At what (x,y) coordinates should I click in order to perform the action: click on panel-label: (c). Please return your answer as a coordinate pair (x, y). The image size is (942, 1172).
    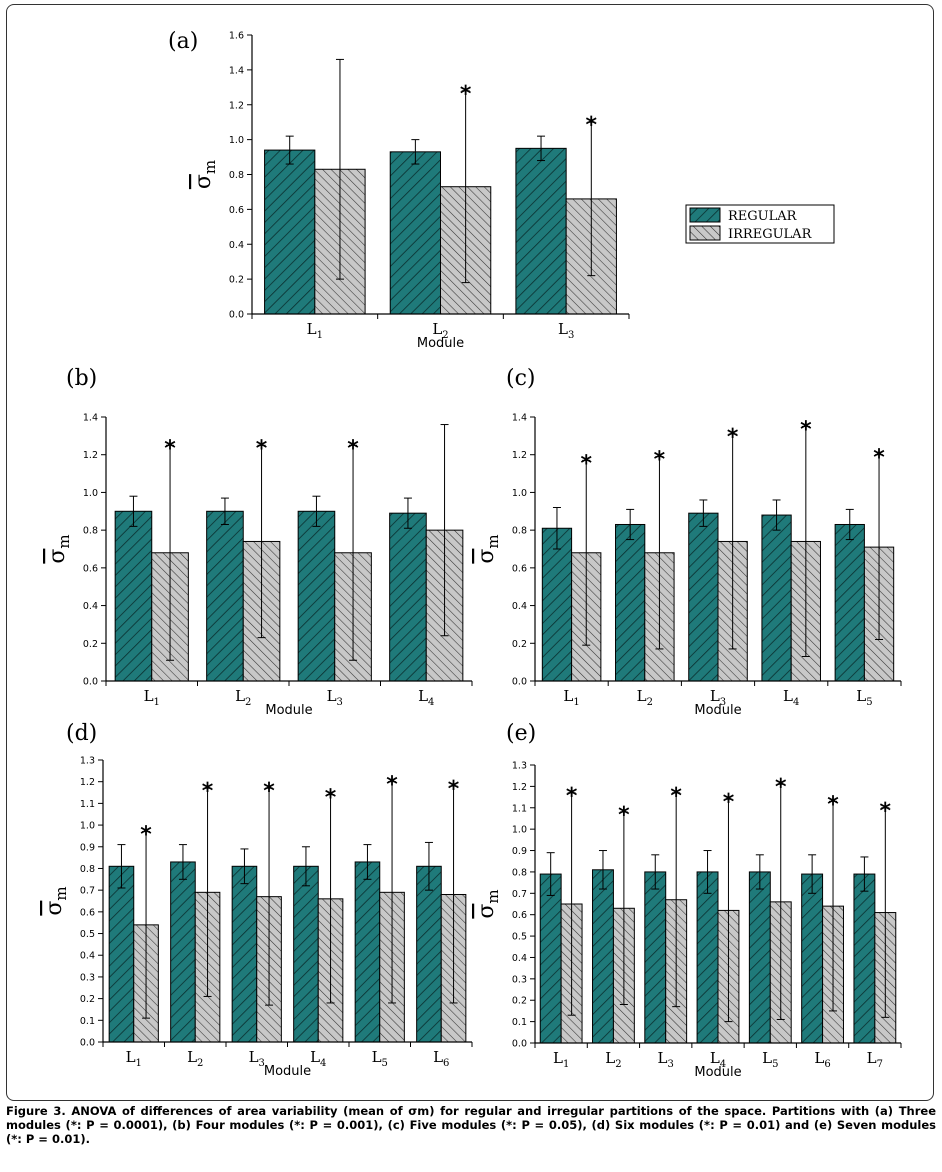
    Looking at the image, I should click on (521, 378).